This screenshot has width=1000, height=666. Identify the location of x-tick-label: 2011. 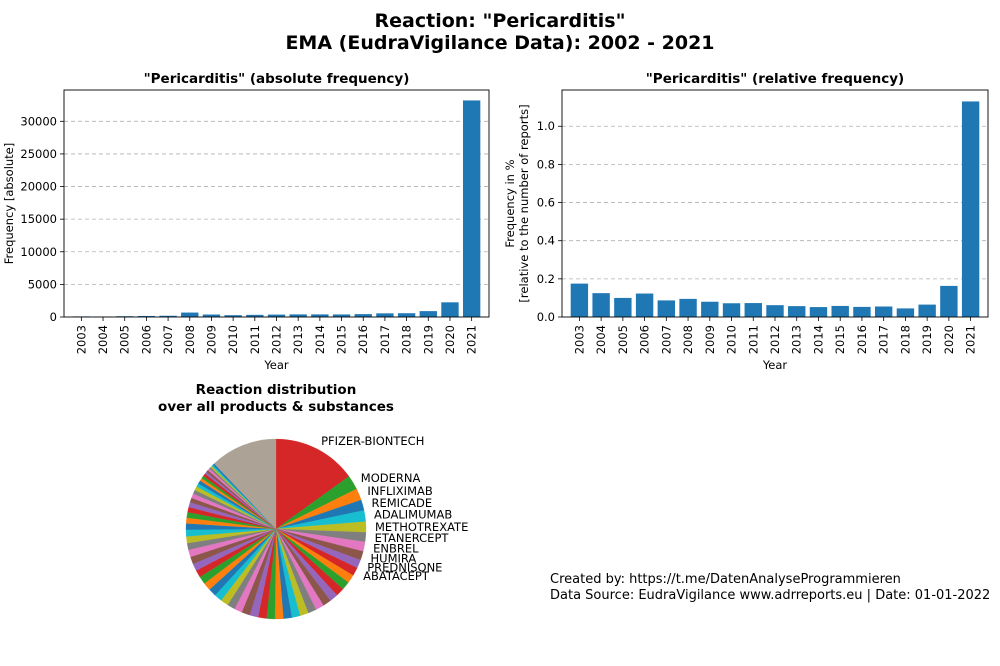
(753, 339).